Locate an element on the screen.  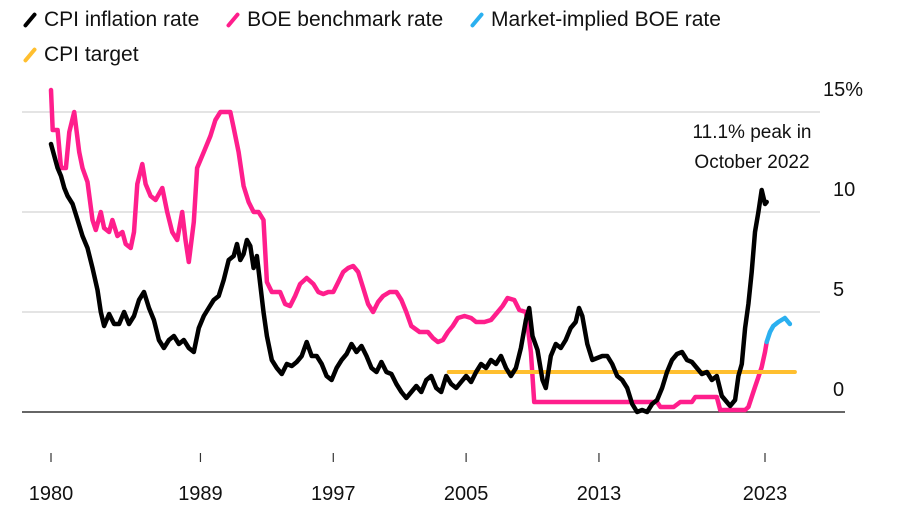
y-axis-labels: 0 5 10 15% is located at coordinates (843, 240).